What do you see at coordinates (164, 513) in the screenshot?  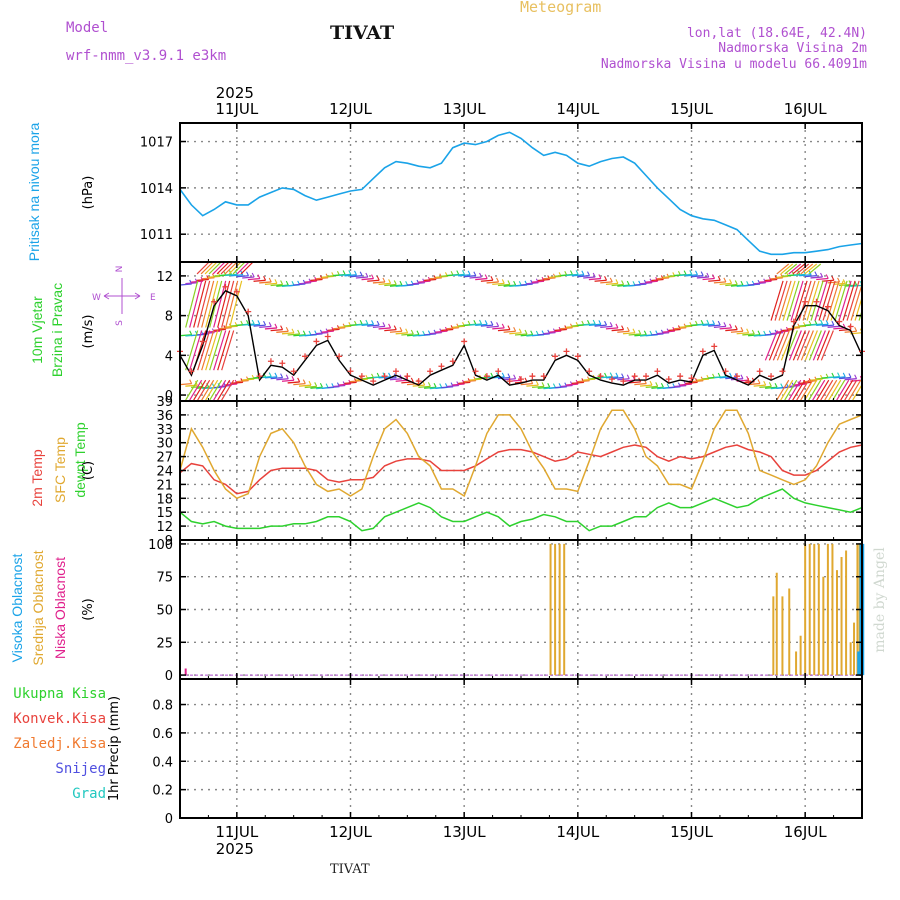 I see `y-tick-label: 15` at bounding box center [164, 513].